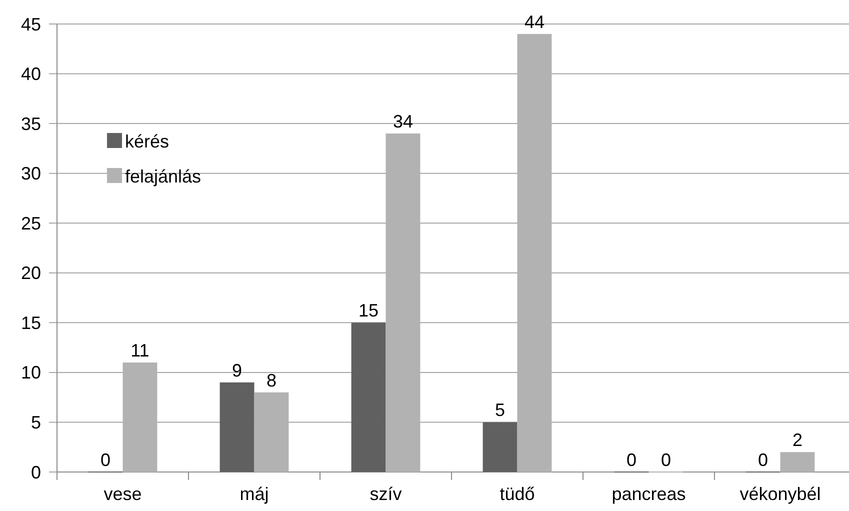 The height and width of the screenshot is (511, 849). What do you see at coordinates (163, 176) in the screenshot?
I see `legend-label: felajánlás` at bounding box center [163, 176].